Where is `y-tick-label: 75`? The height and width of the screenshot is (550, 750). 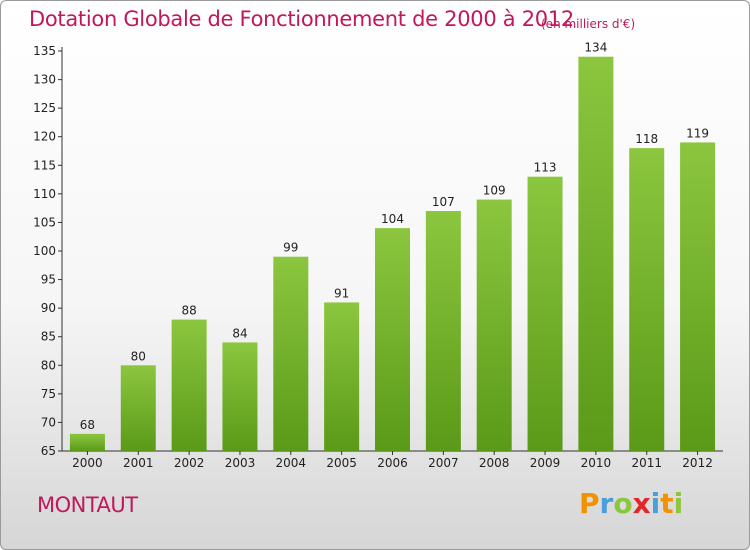 y-tick-label: 75 is located at coordinates (48, 394).